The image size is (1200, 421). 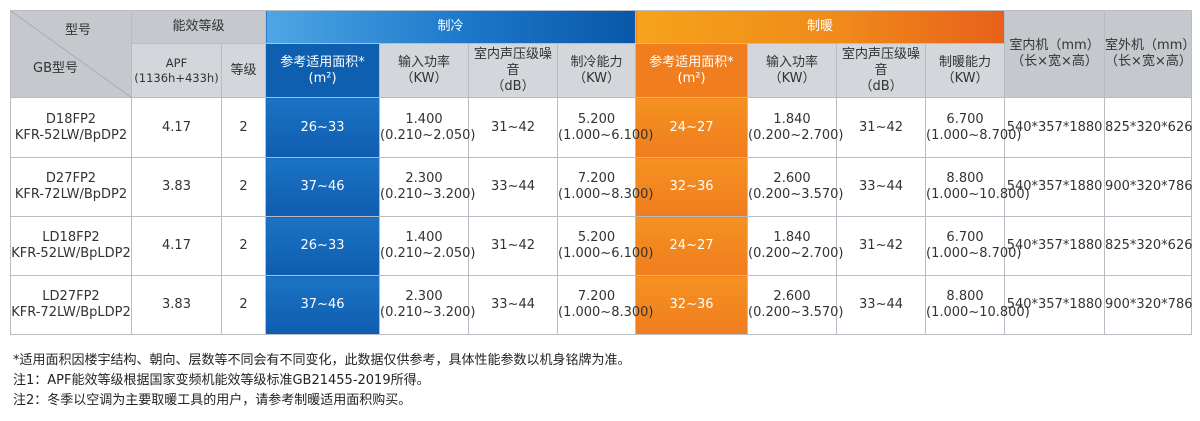 I want to click on heat-area-unit: (m²), so click(x=691, y=78).